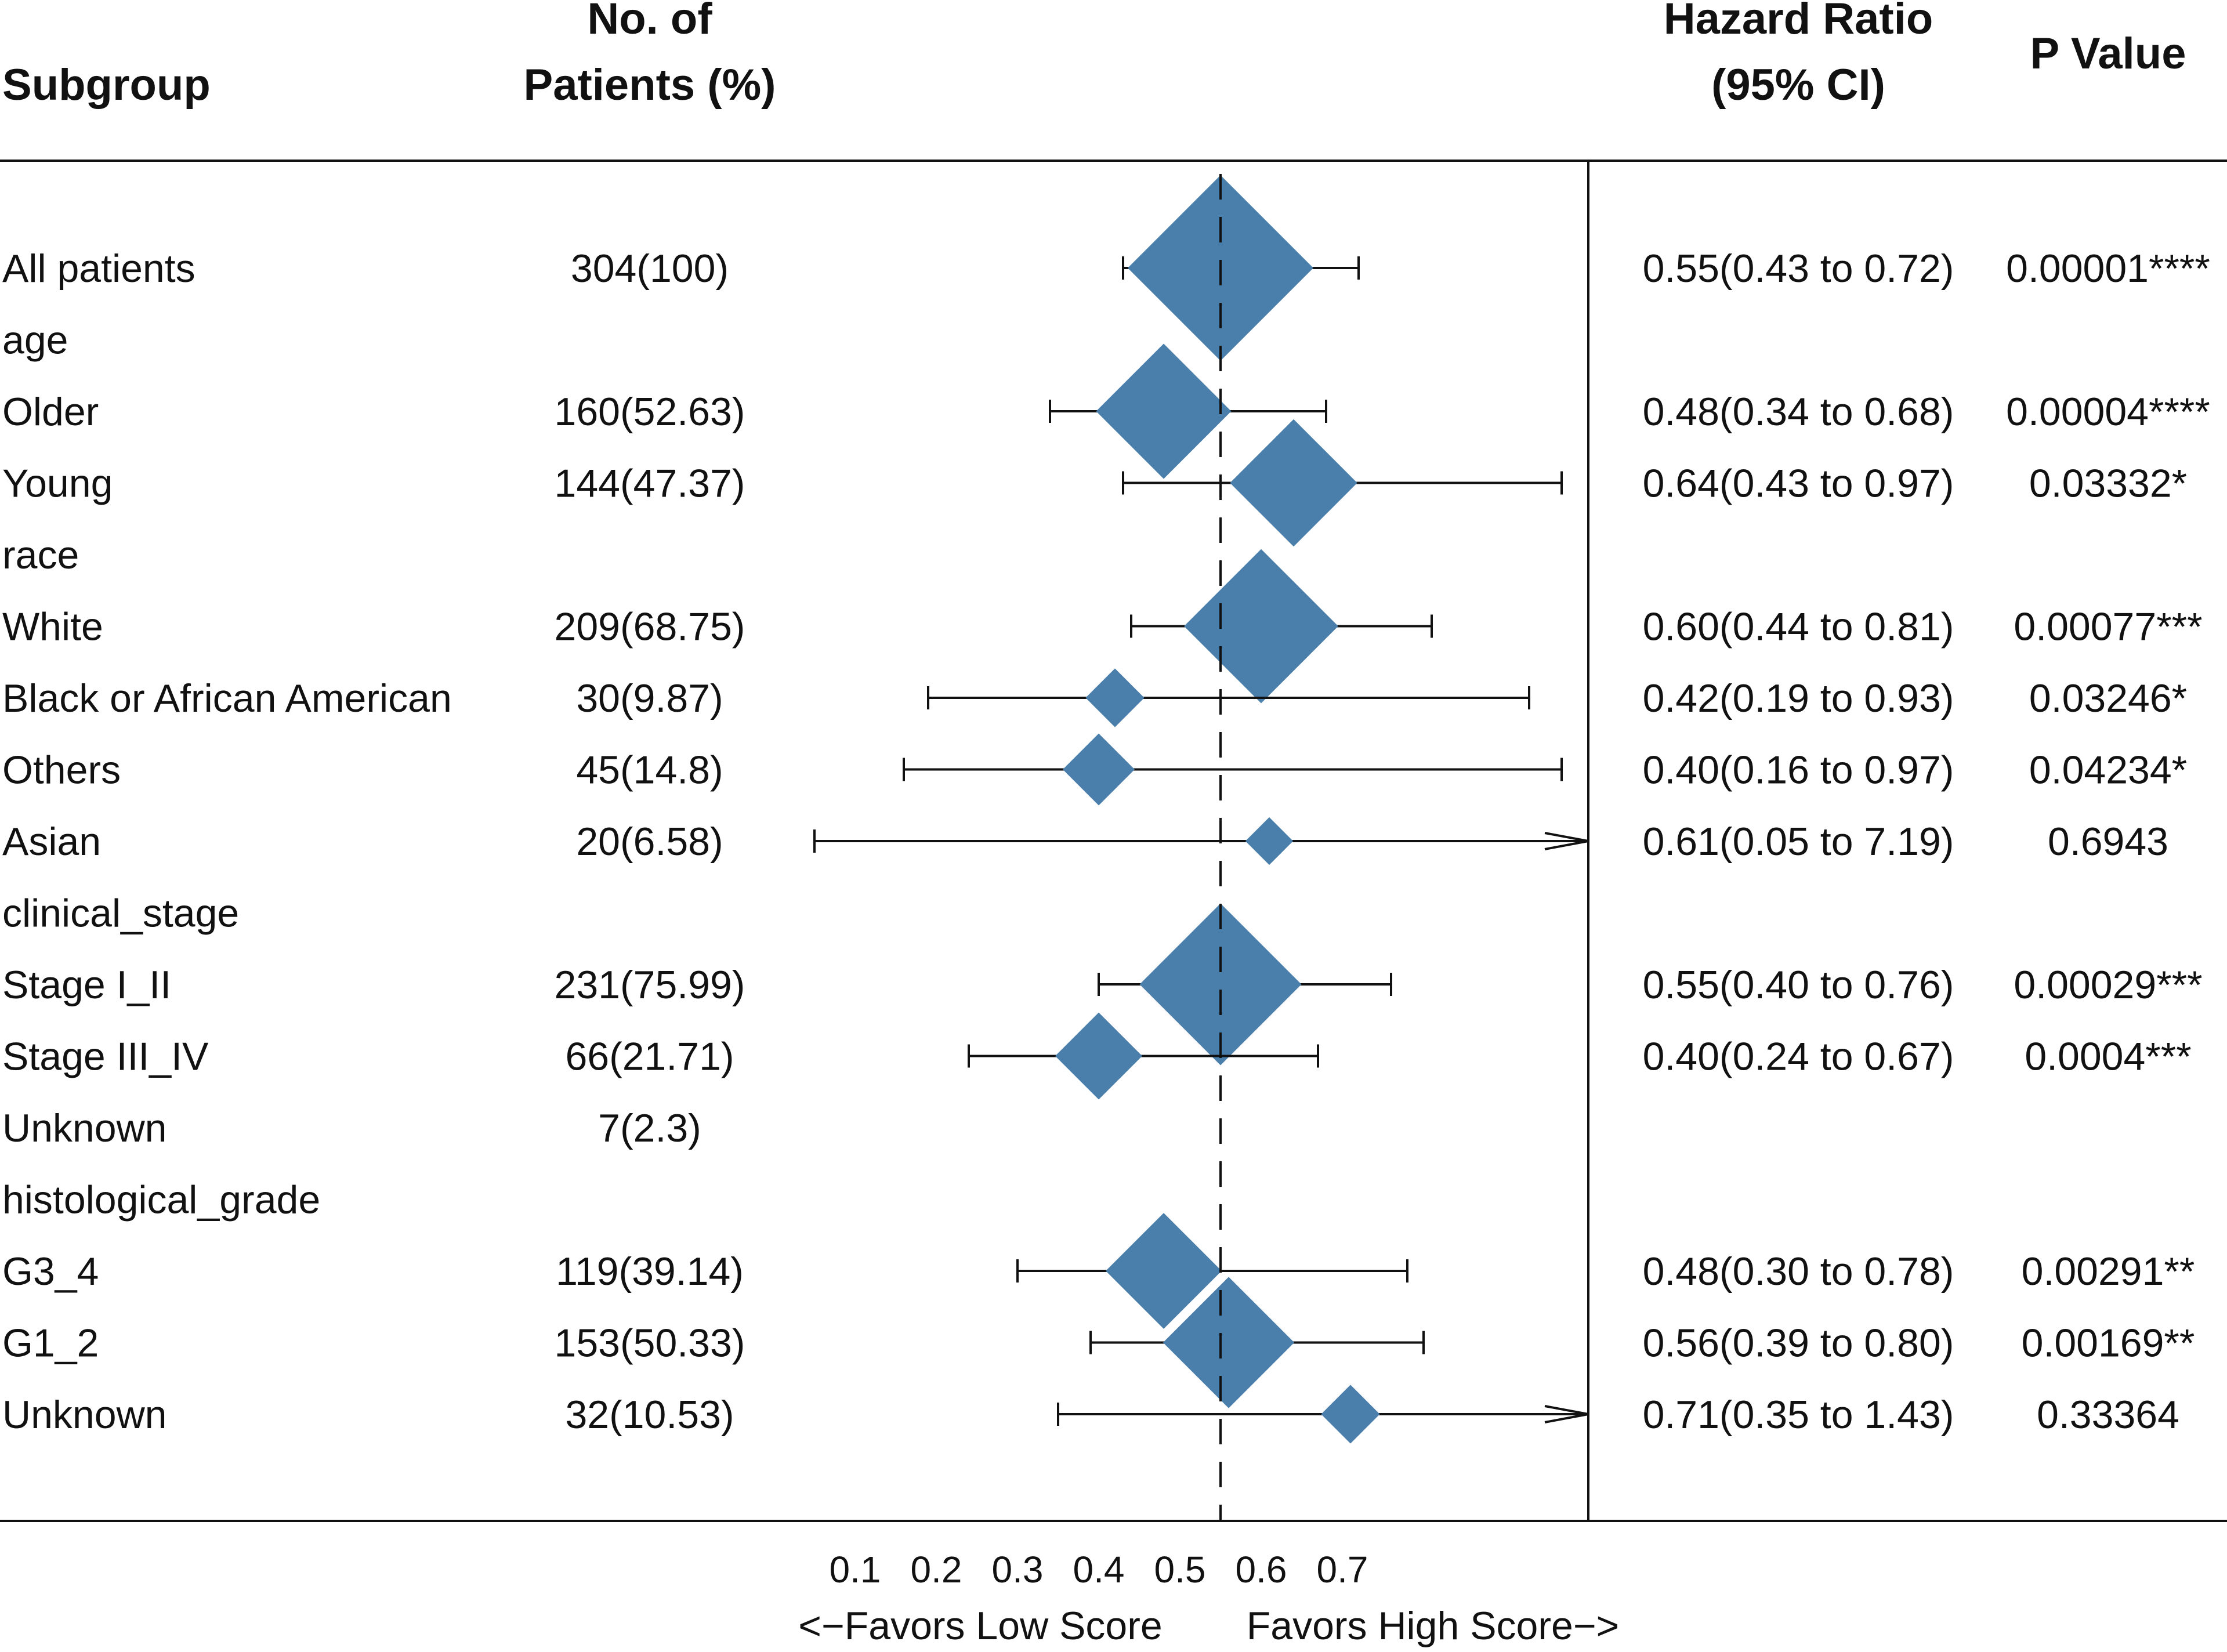  Describe the element at coordinates (120, 914) in the screenshot. I see `row-label: clinical_stage` at that location.